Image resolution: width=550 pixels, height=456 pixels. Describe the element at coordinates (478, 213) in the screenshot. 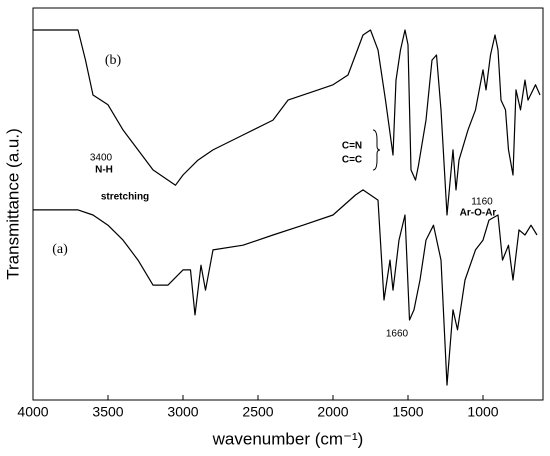

I see `annotation: Ar-O-Ar` at that location.